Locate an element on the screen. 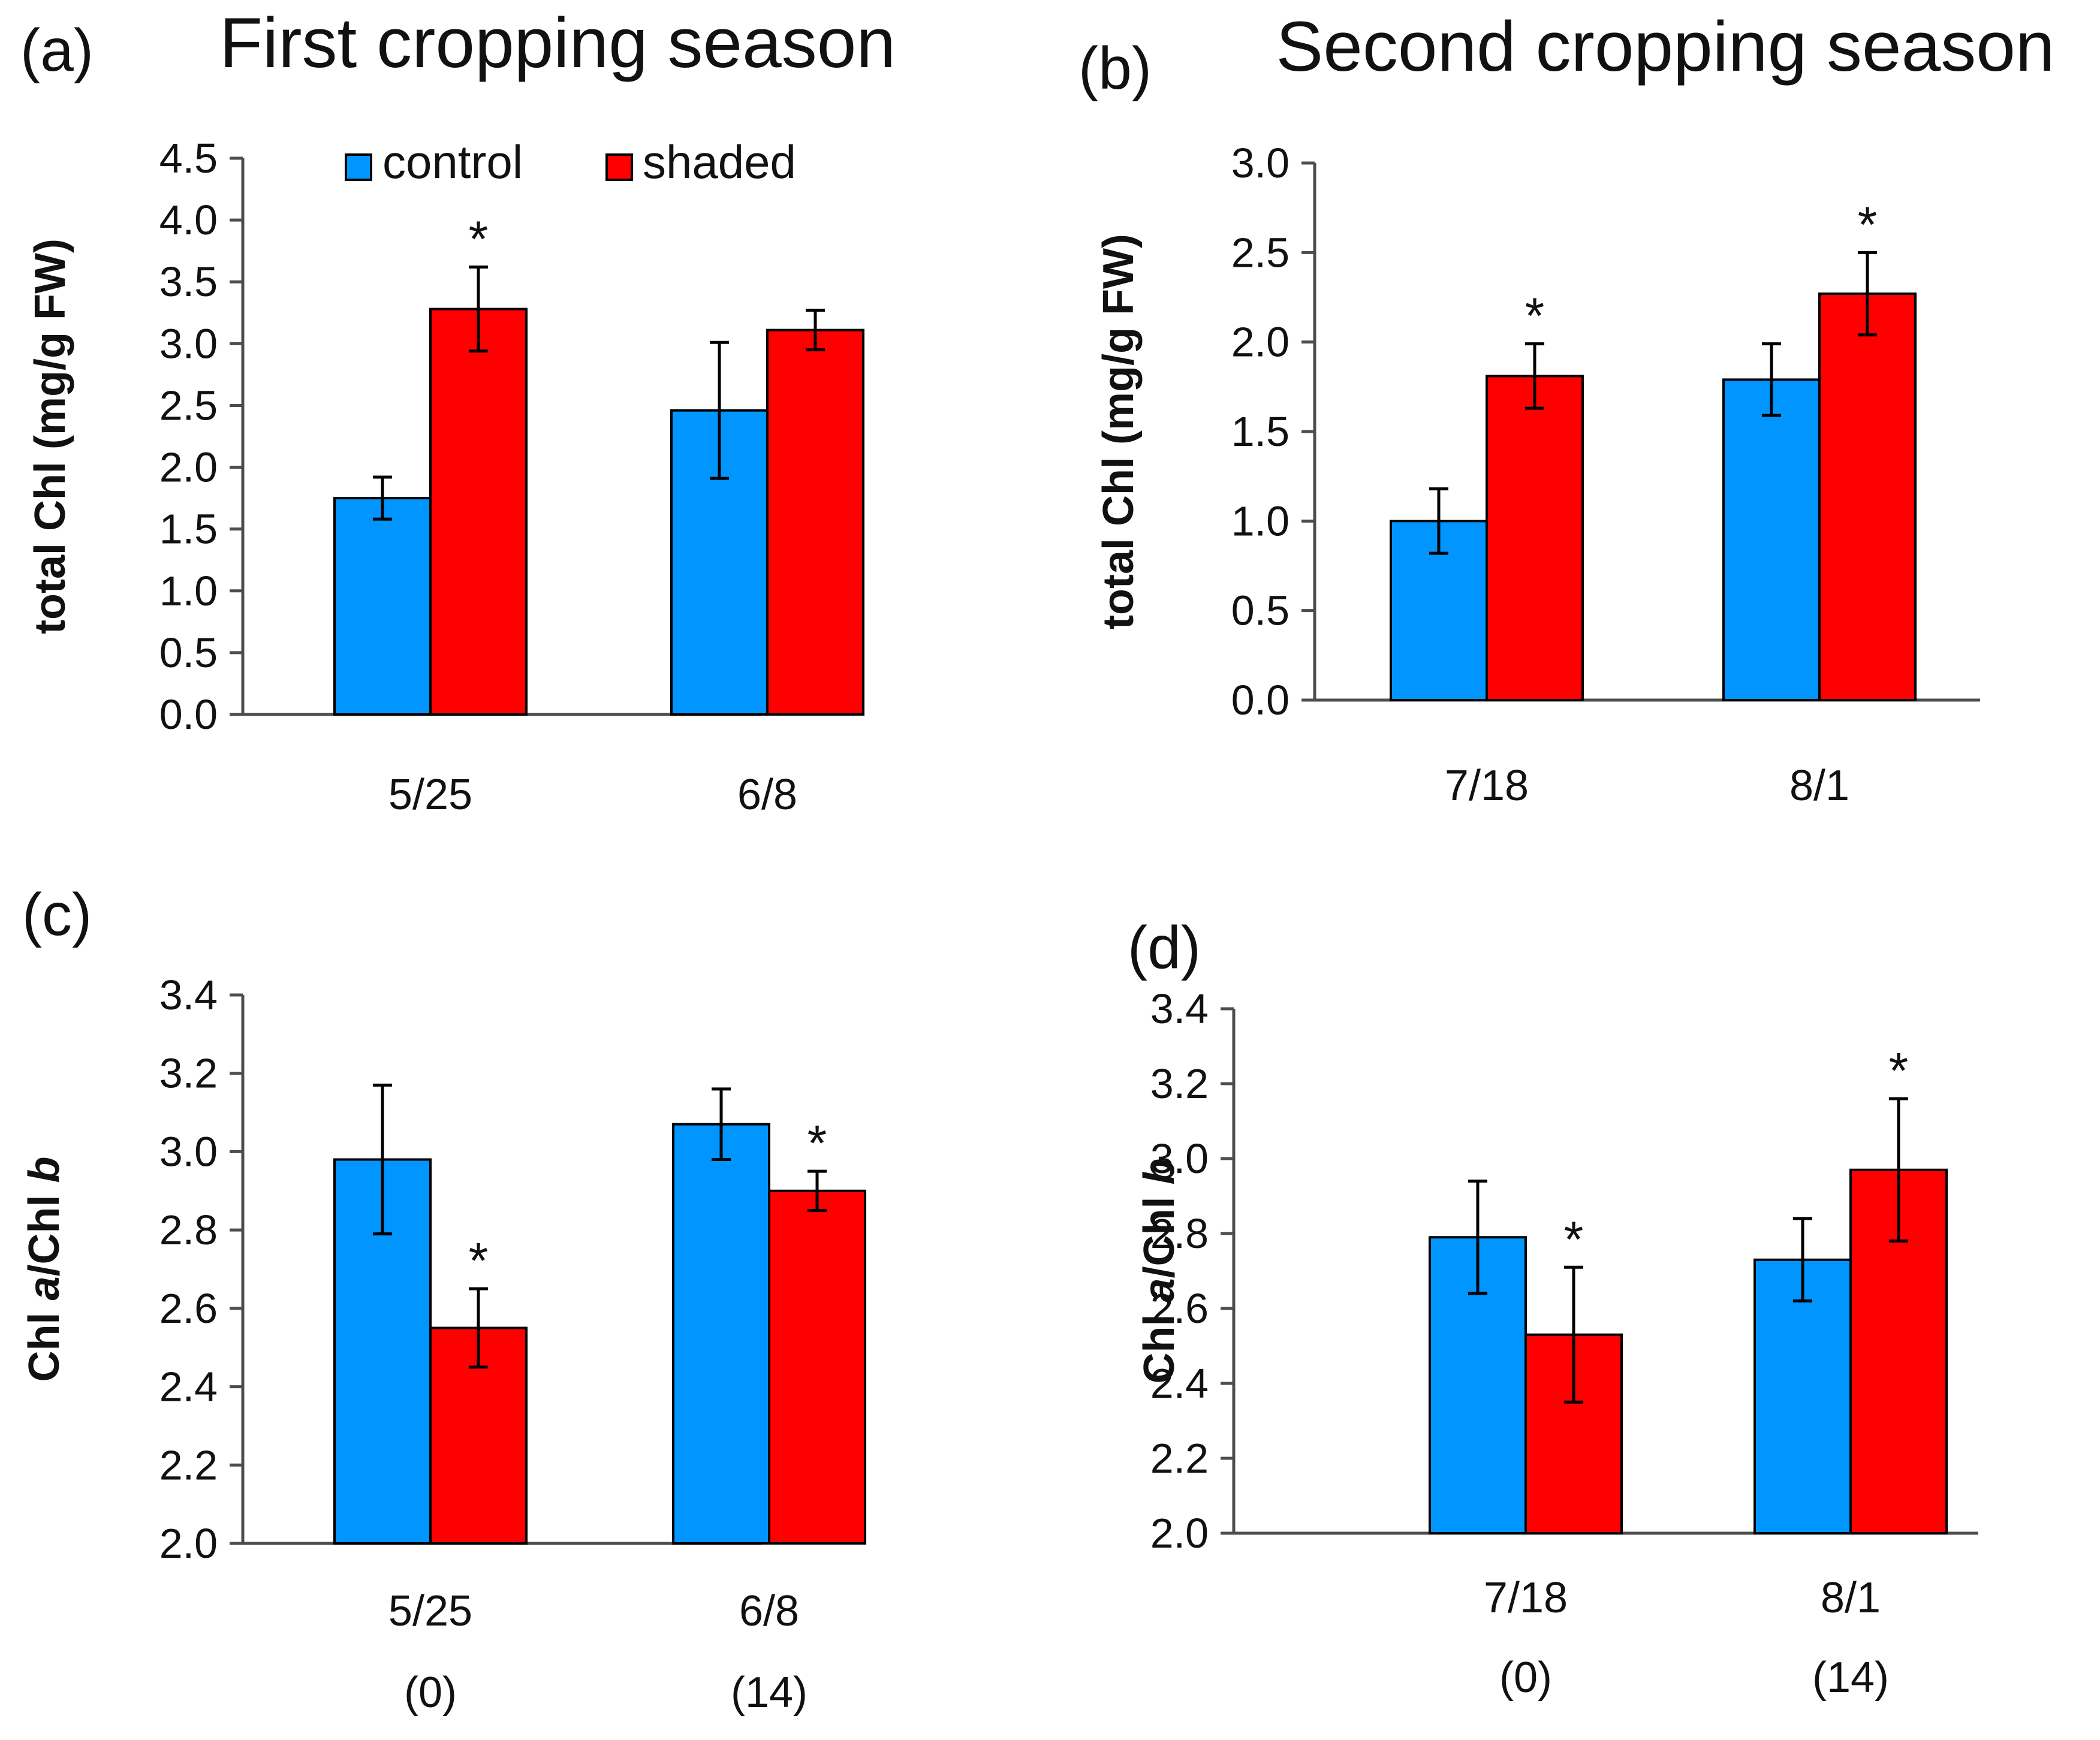 The height and width of the screenshot is (1740, 2100). bar-control-6/8 is located at coordinates (721, 1334).